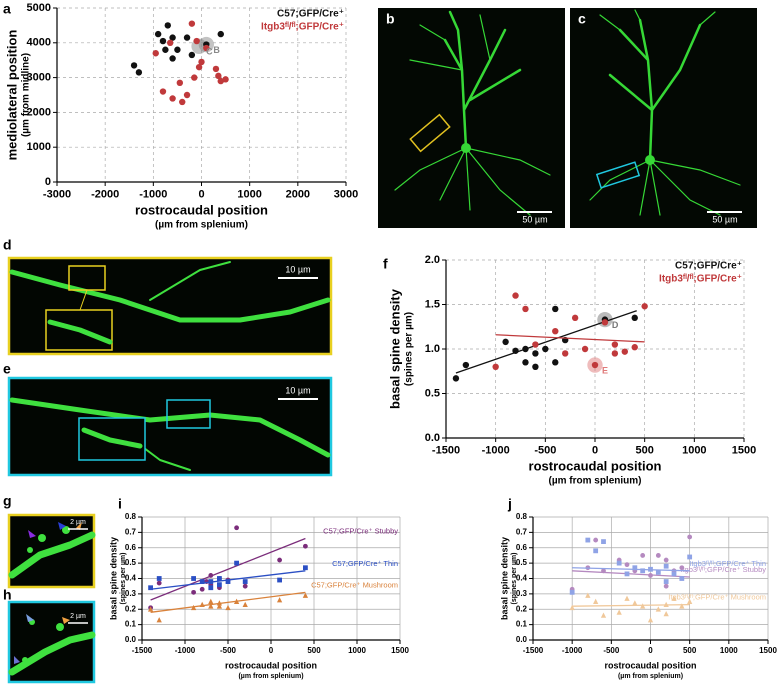 The image size is (783, 697). Describe the element at coordinates (354, 584) in the screenshot. I see `legend-entry: C57;GFP/Cre⁺ Mushroom` at that location.